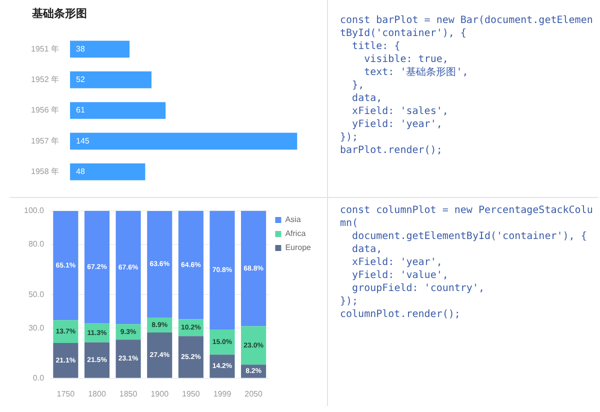 The height and width of the screenshot is (412, 600). I want to click on data-label: 145, so click(83, 141).